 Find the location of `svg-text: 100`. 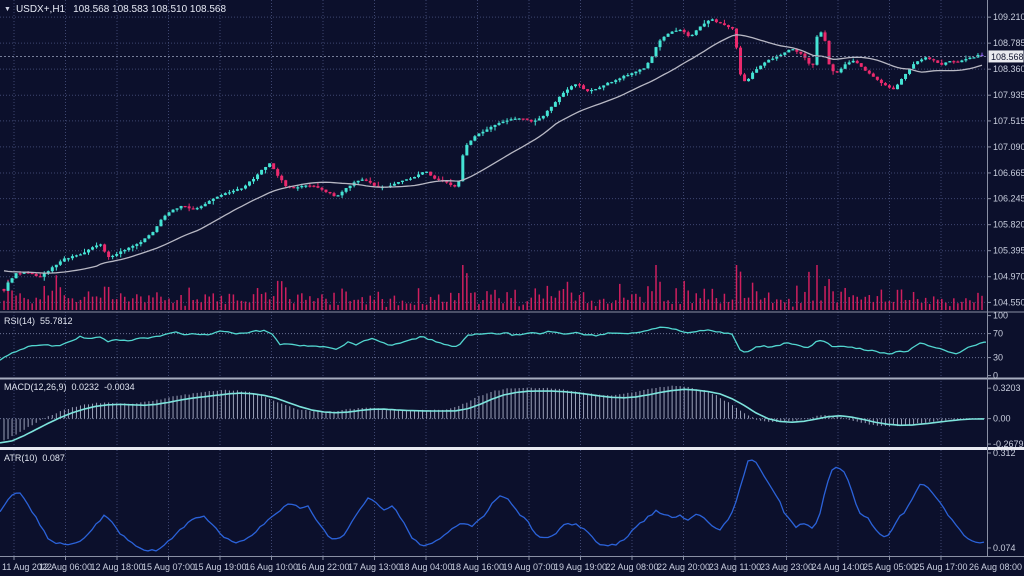

svg-text: 100 is located at coordinates (1000, 316).